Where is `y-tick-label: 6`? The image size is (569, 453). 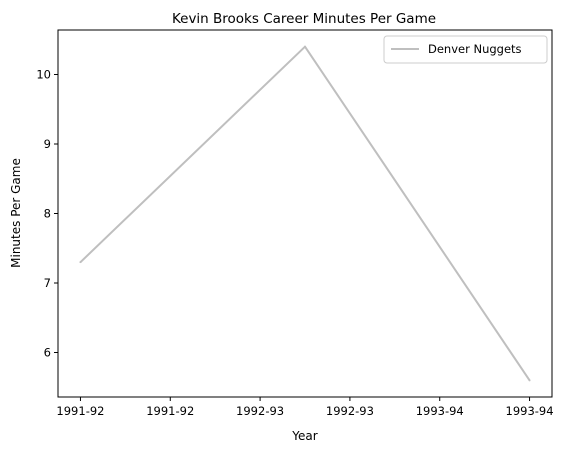
y-tick-label: 6 is located at coordinates (47, 353).